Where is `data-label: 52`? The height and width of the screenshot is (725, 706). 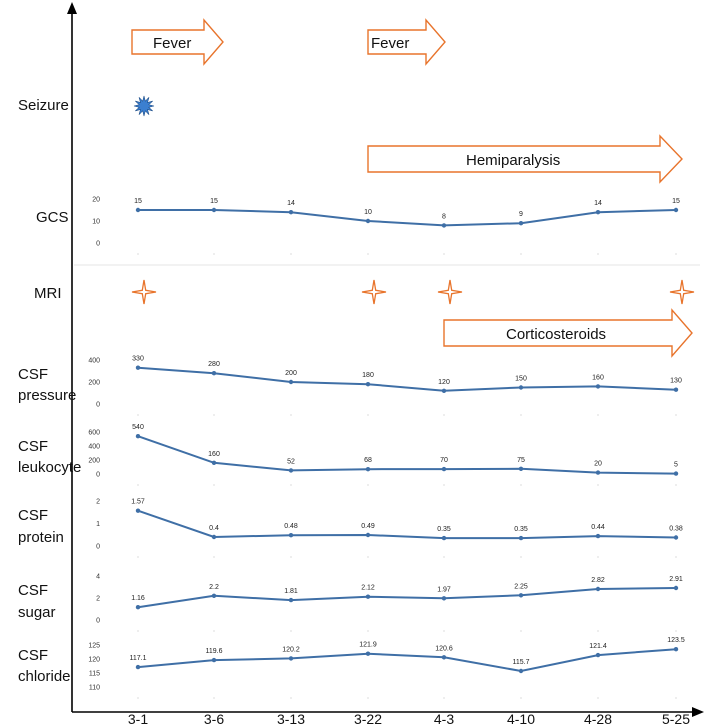 data-label: 52 is located at coordinates (291, 461).